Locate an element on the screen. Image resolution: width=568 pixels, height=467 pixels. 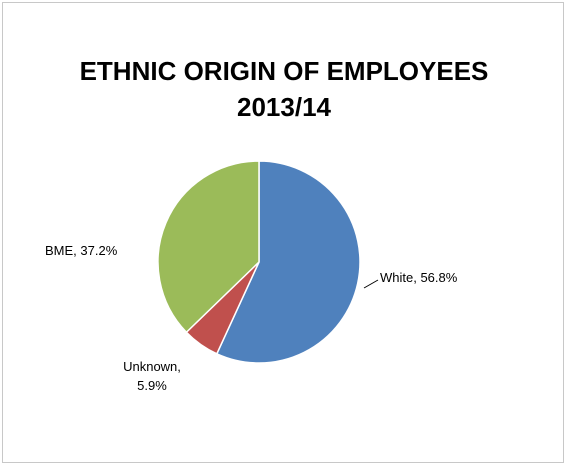
slice-label-white: White, 56.8% is located at coordinates (419, 277).